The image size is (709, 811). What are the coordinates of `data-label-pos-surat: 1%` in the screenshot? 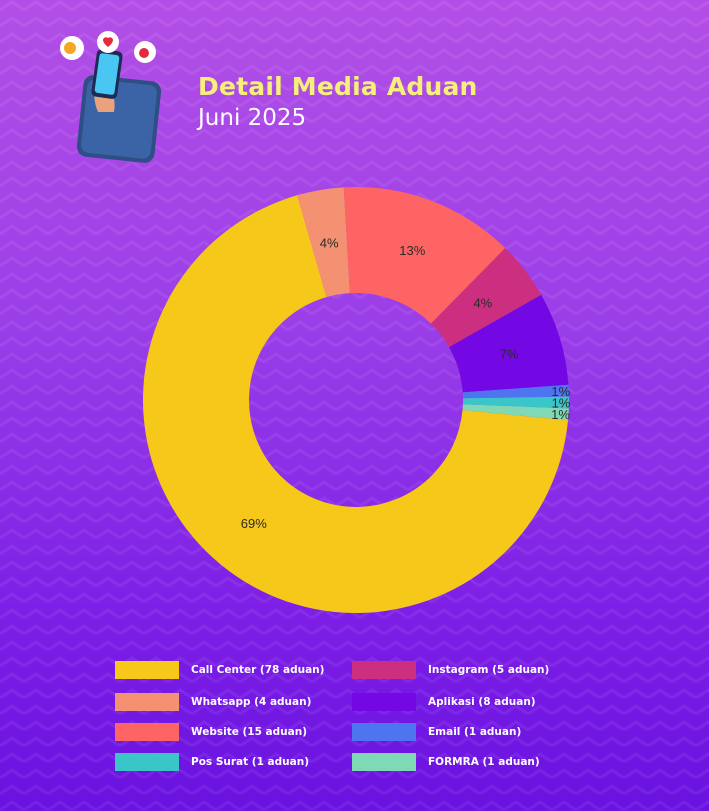 It's located at (561, 402).